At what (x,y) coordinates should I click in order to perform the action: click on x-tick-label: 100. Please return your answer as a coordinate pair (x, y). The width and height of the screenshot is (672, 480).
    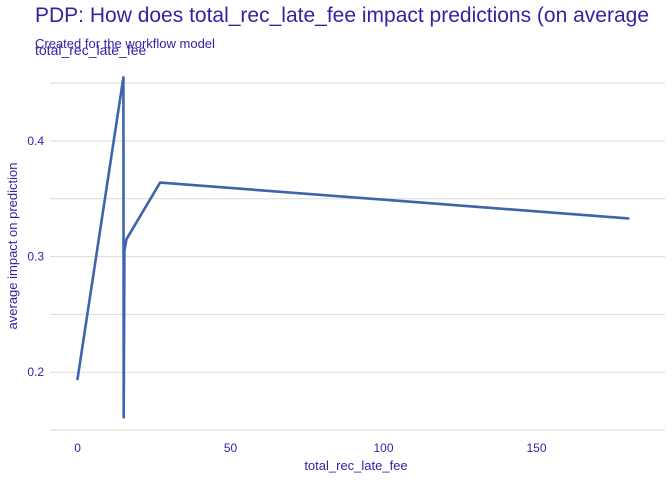
    Looking at the image, I should click on (383, 448).